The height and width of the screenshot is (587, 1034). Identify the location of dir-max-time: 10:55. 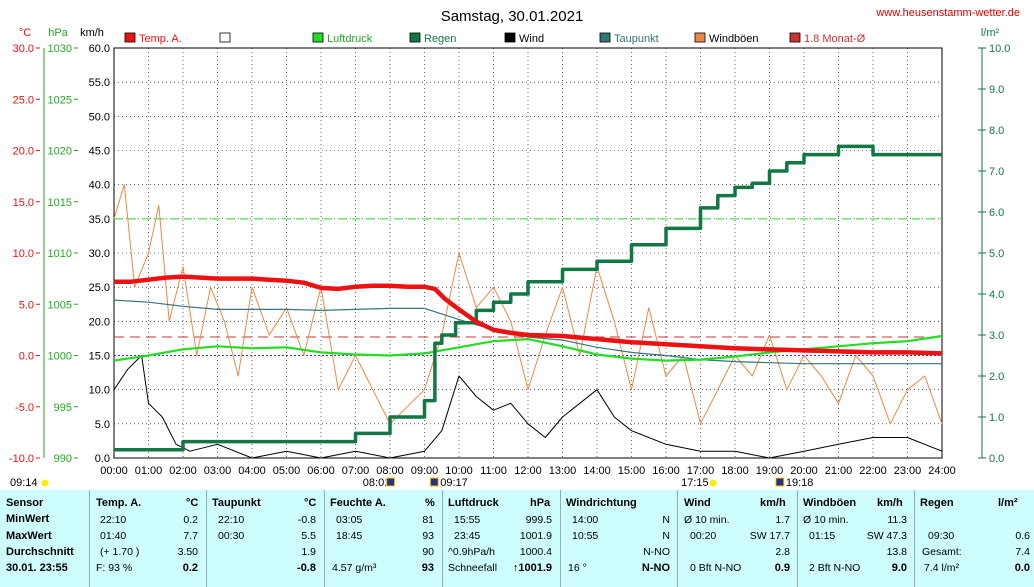
(585, 536).